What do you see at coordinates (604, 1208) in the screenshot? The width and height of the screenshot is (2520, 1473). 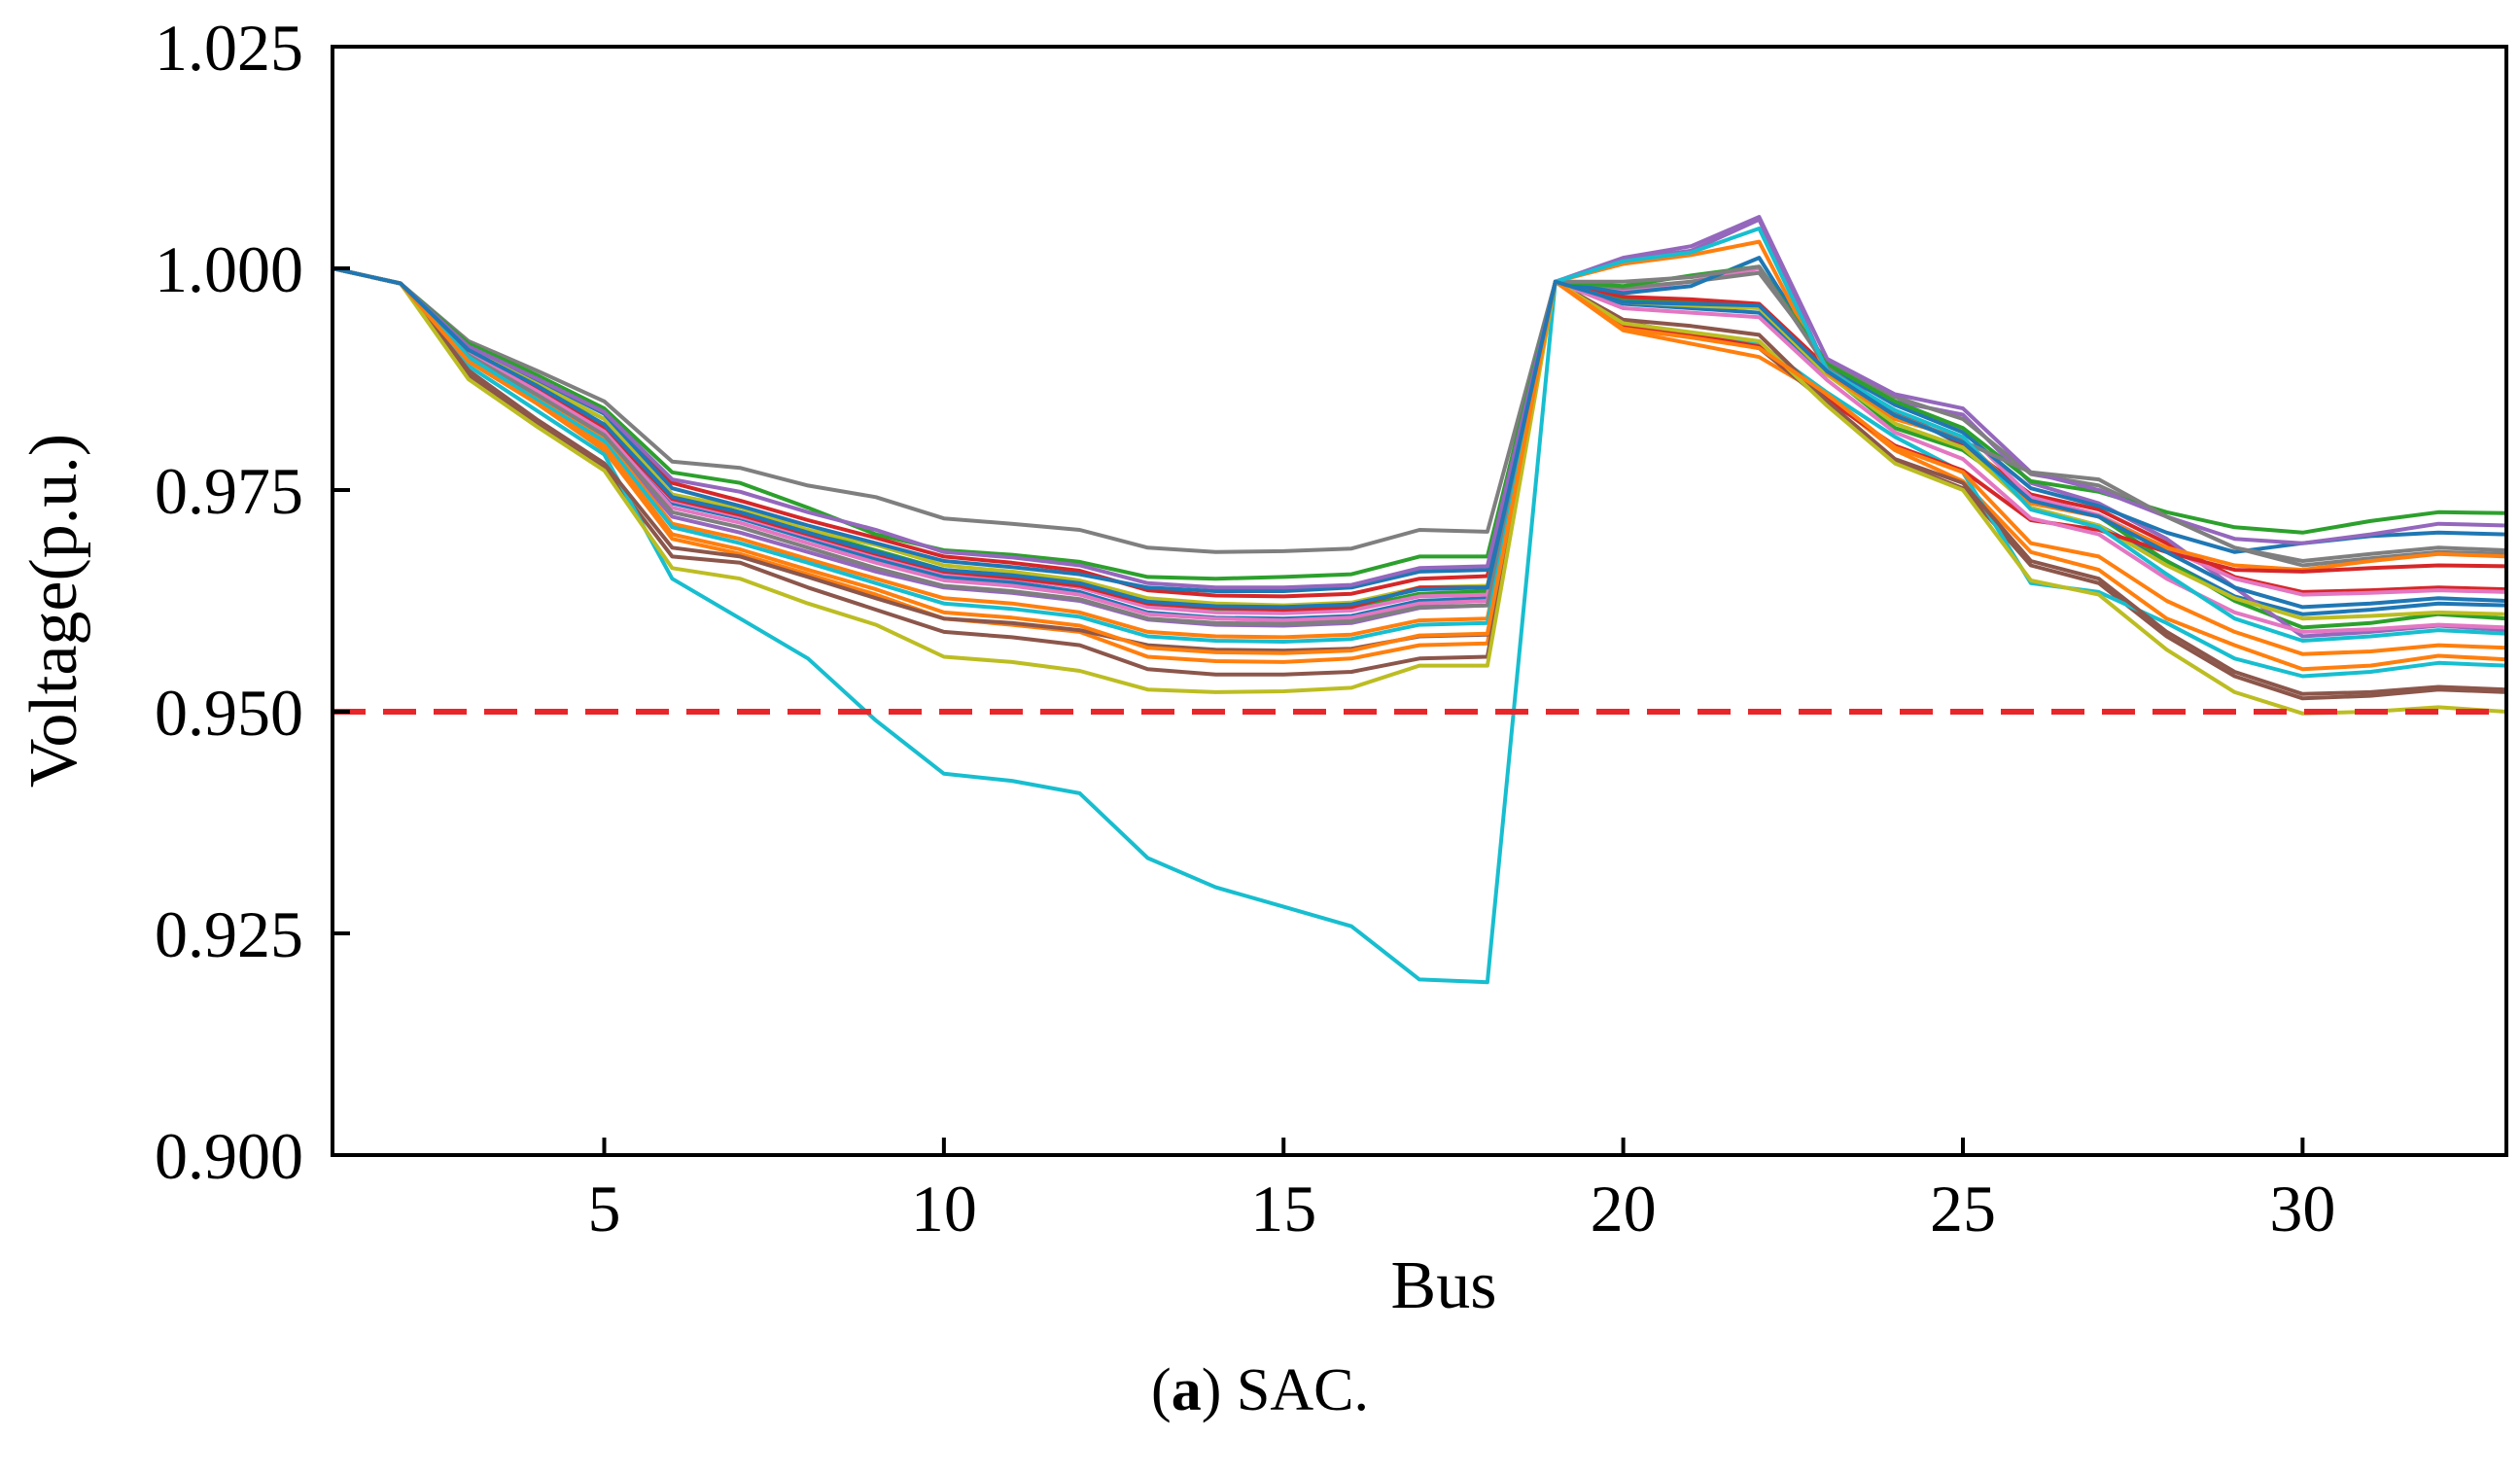 I see `x-tick-label: 5` at bounding box center [604, 1208].